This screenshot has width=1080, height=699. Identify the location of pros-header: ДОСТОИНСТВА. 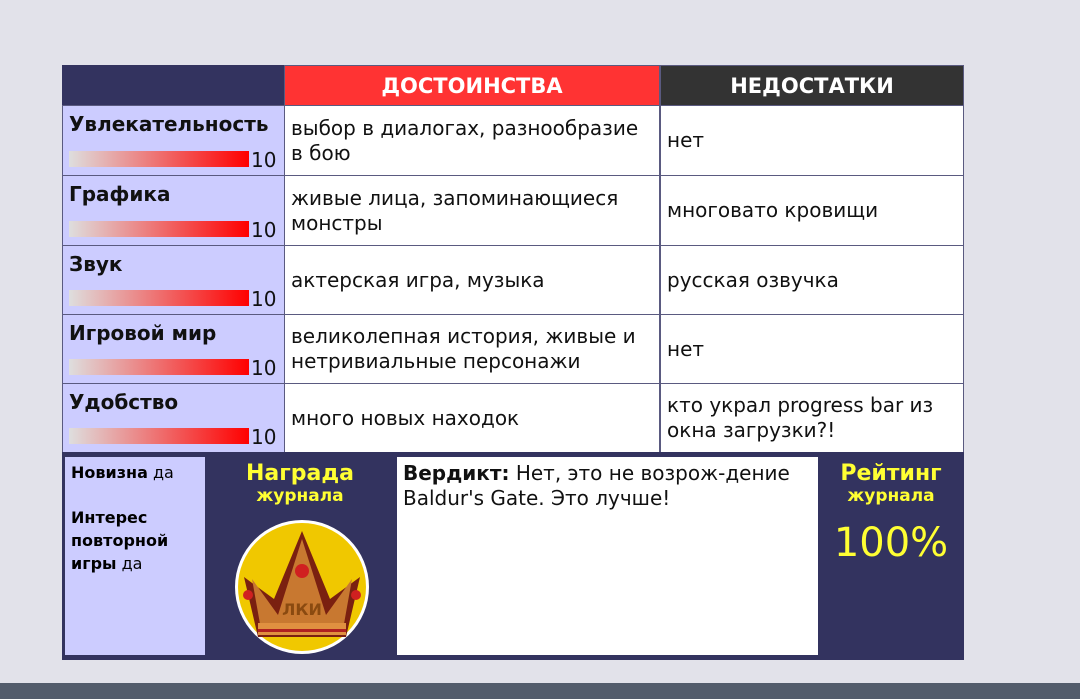
(472, 85).